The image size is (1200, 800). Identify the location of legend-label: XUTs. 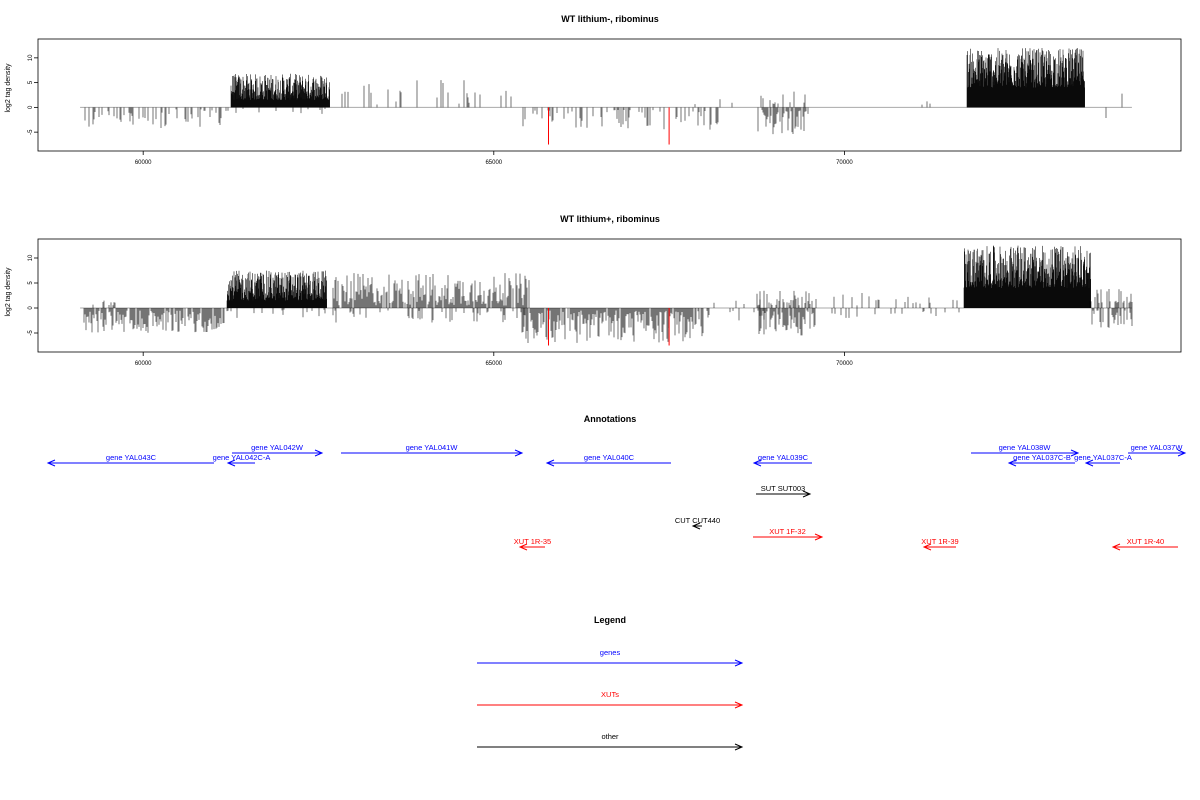
(610, 694).